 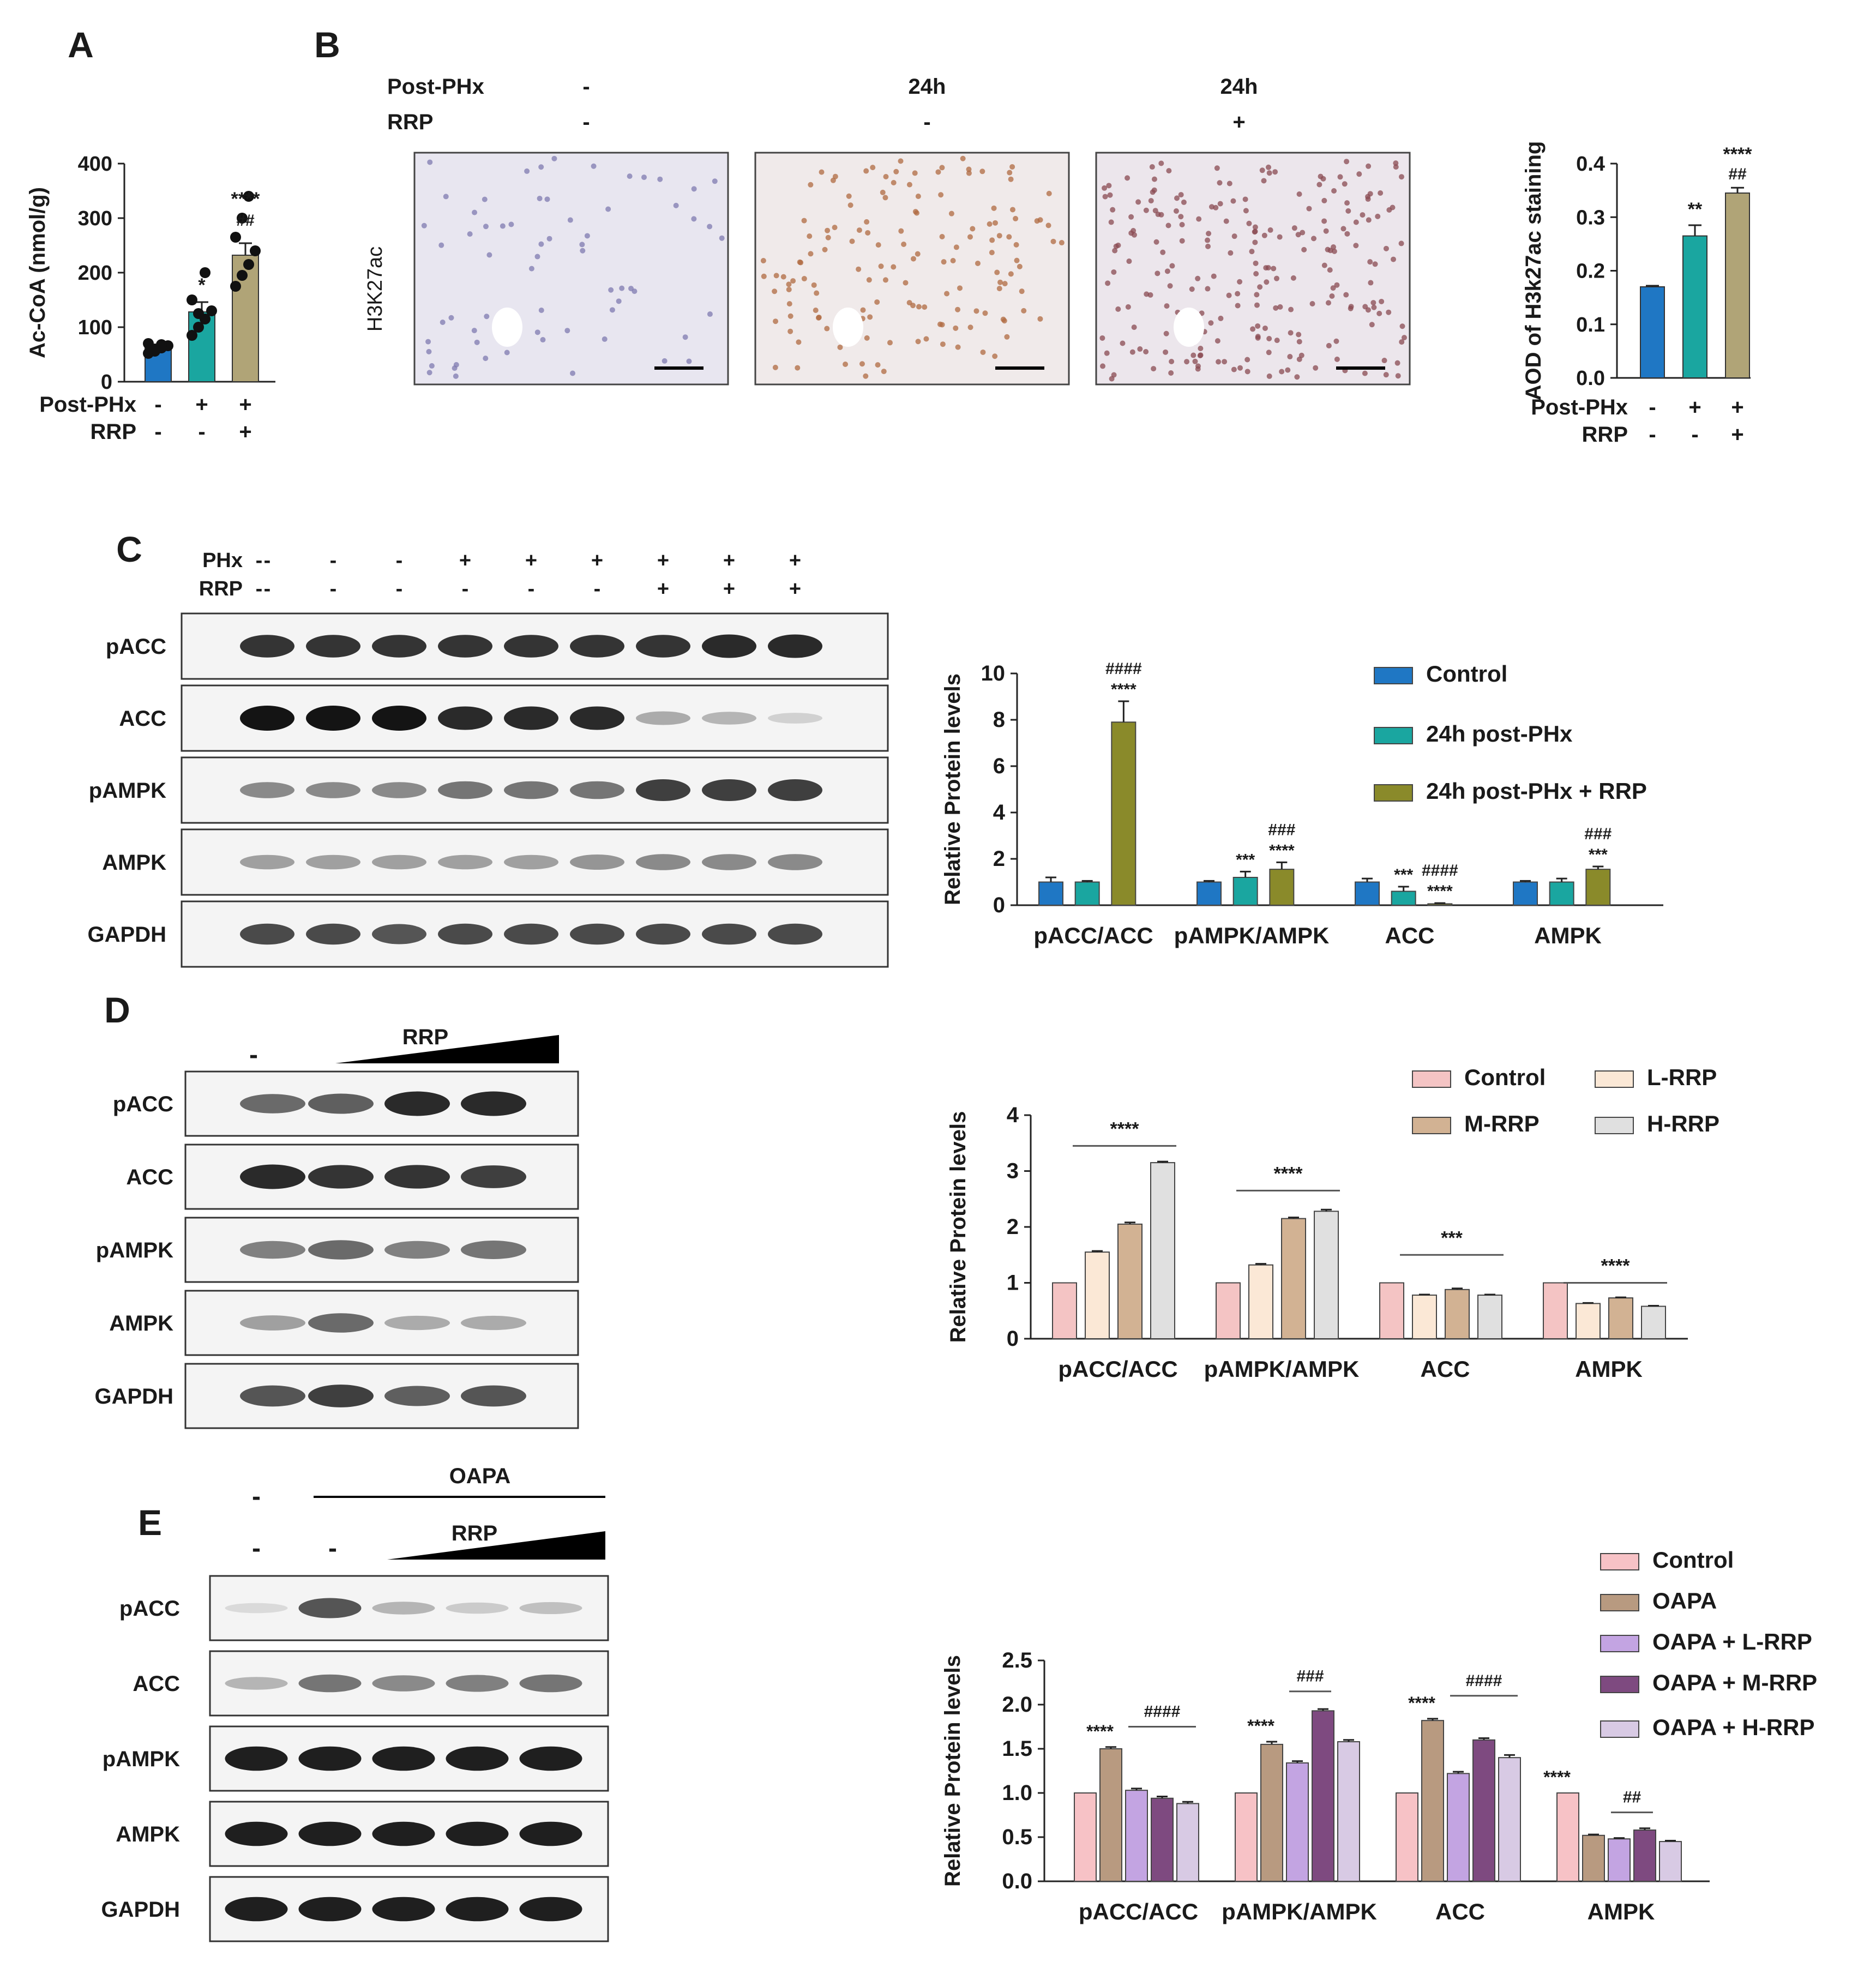 I want to click on x-tick-label: pAMPK/AMPK, so click(x=1252, y=935).